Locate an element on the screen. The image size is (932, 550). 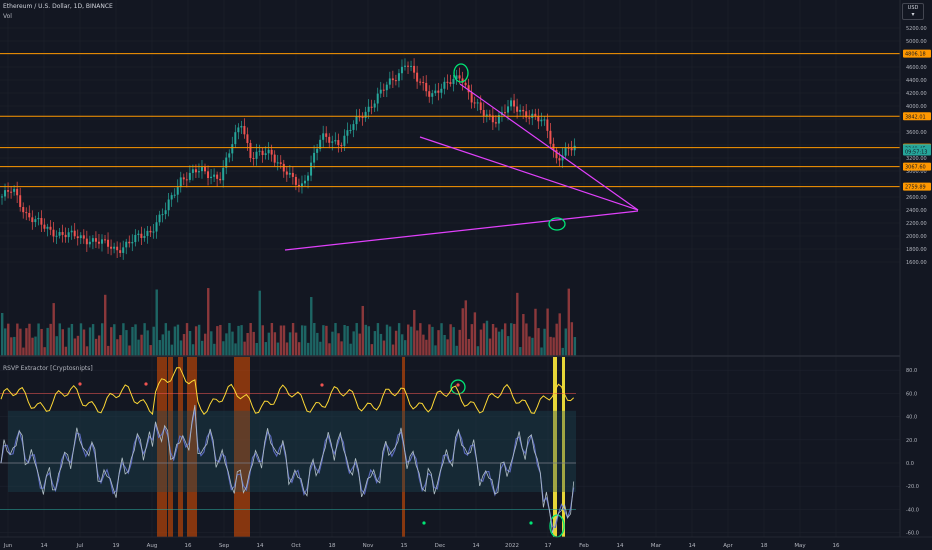
volume-legend: Vol is located at coordinates (7, 16).